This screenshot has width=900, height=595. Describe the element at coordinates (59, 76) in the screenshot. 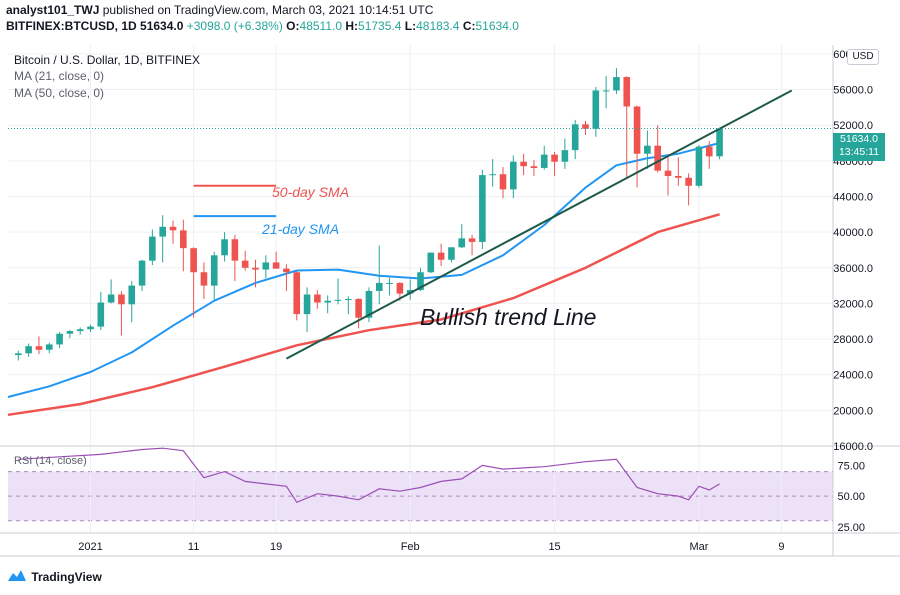

I see `ma21-legend: MA (21, close, 0)` at that location.